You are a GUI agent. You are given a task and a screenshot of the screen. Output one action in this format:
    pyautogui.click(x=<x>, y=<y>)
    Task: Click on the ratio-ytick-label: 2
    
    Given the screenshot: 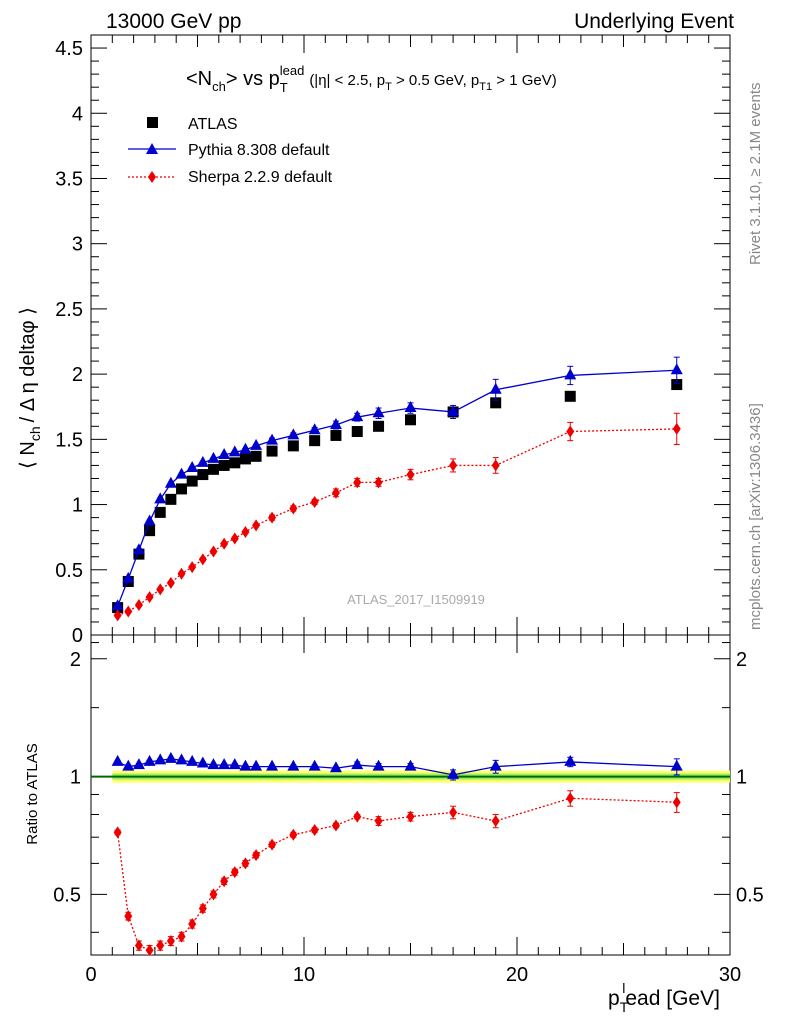 What is the action you would take?
    pyautogui.click(x=75, y=660)
    